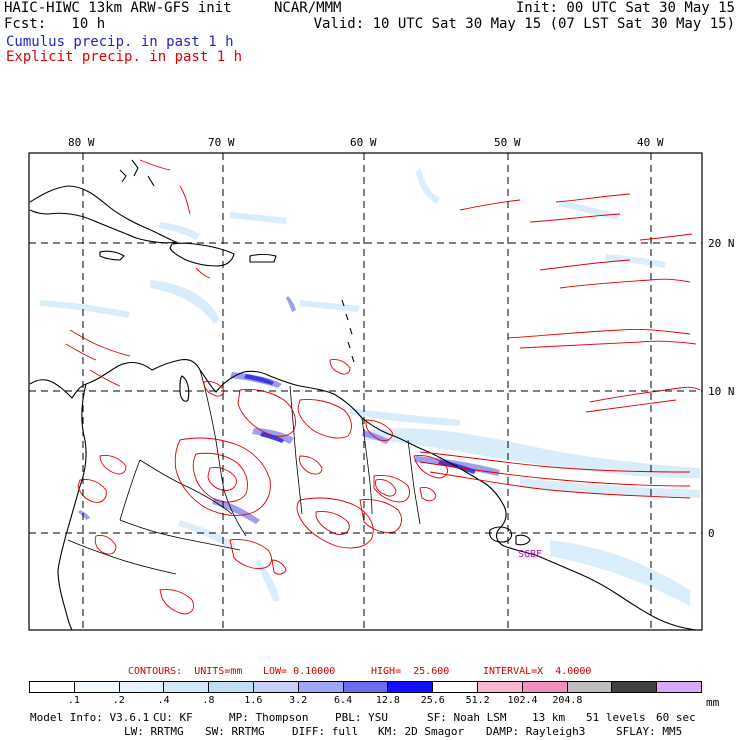 This screenshot has height=740, width=740. What do you see at coordinates (721, 243) in the screenshot?
I see `lat-label-20n: 20 N` at bounding box center [721, 243].